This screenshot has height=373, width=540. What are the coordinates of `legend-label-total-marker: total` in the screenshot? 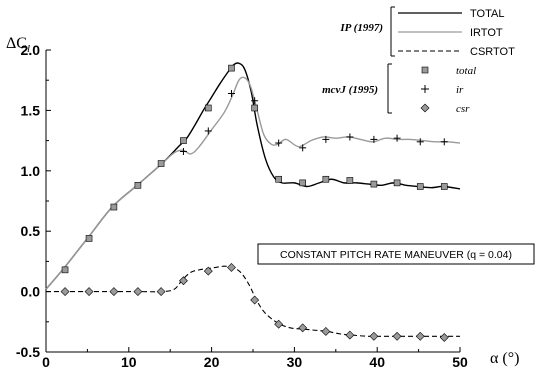 It's located at (466, 71).